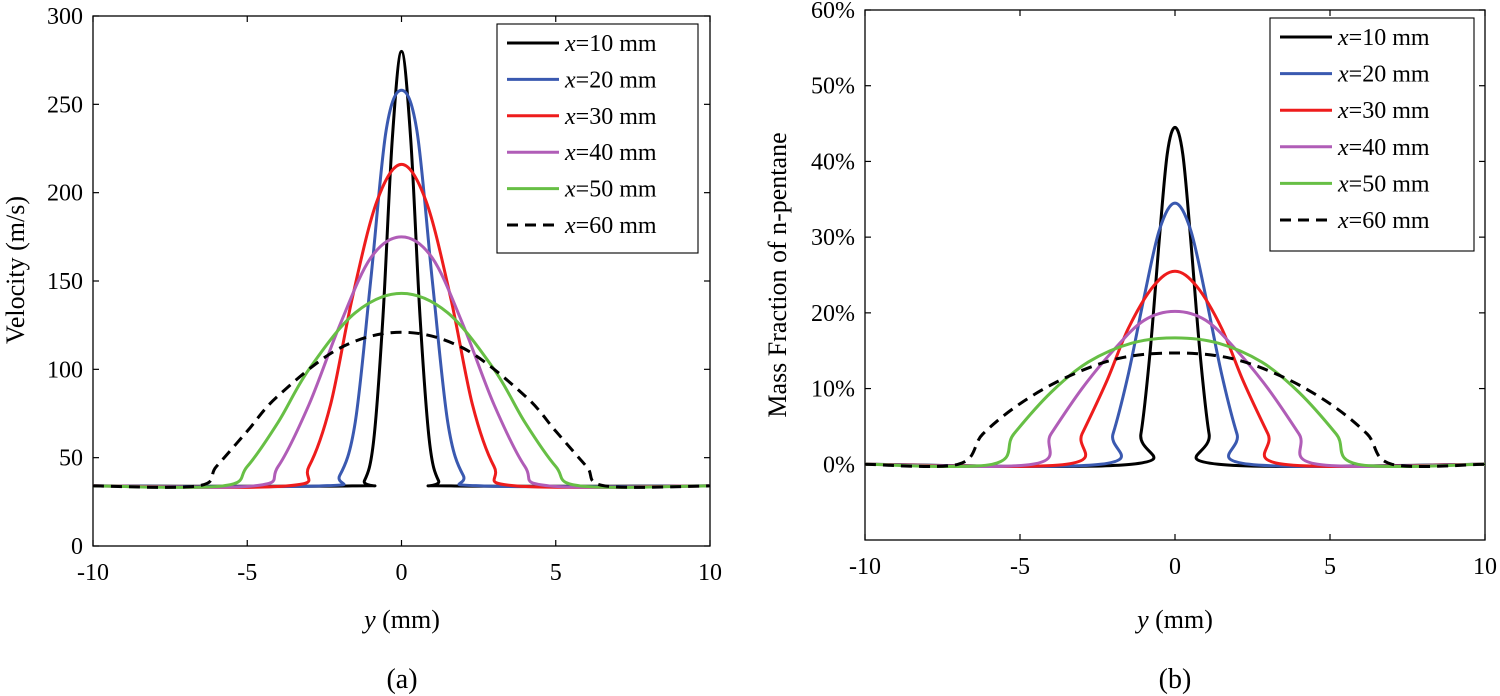 The image size is (1500, 696). What do you see at coordinates (833, 162) in the screenshot?
I see `y-tick-label-b: 40%` at bounding box center [833, 162].